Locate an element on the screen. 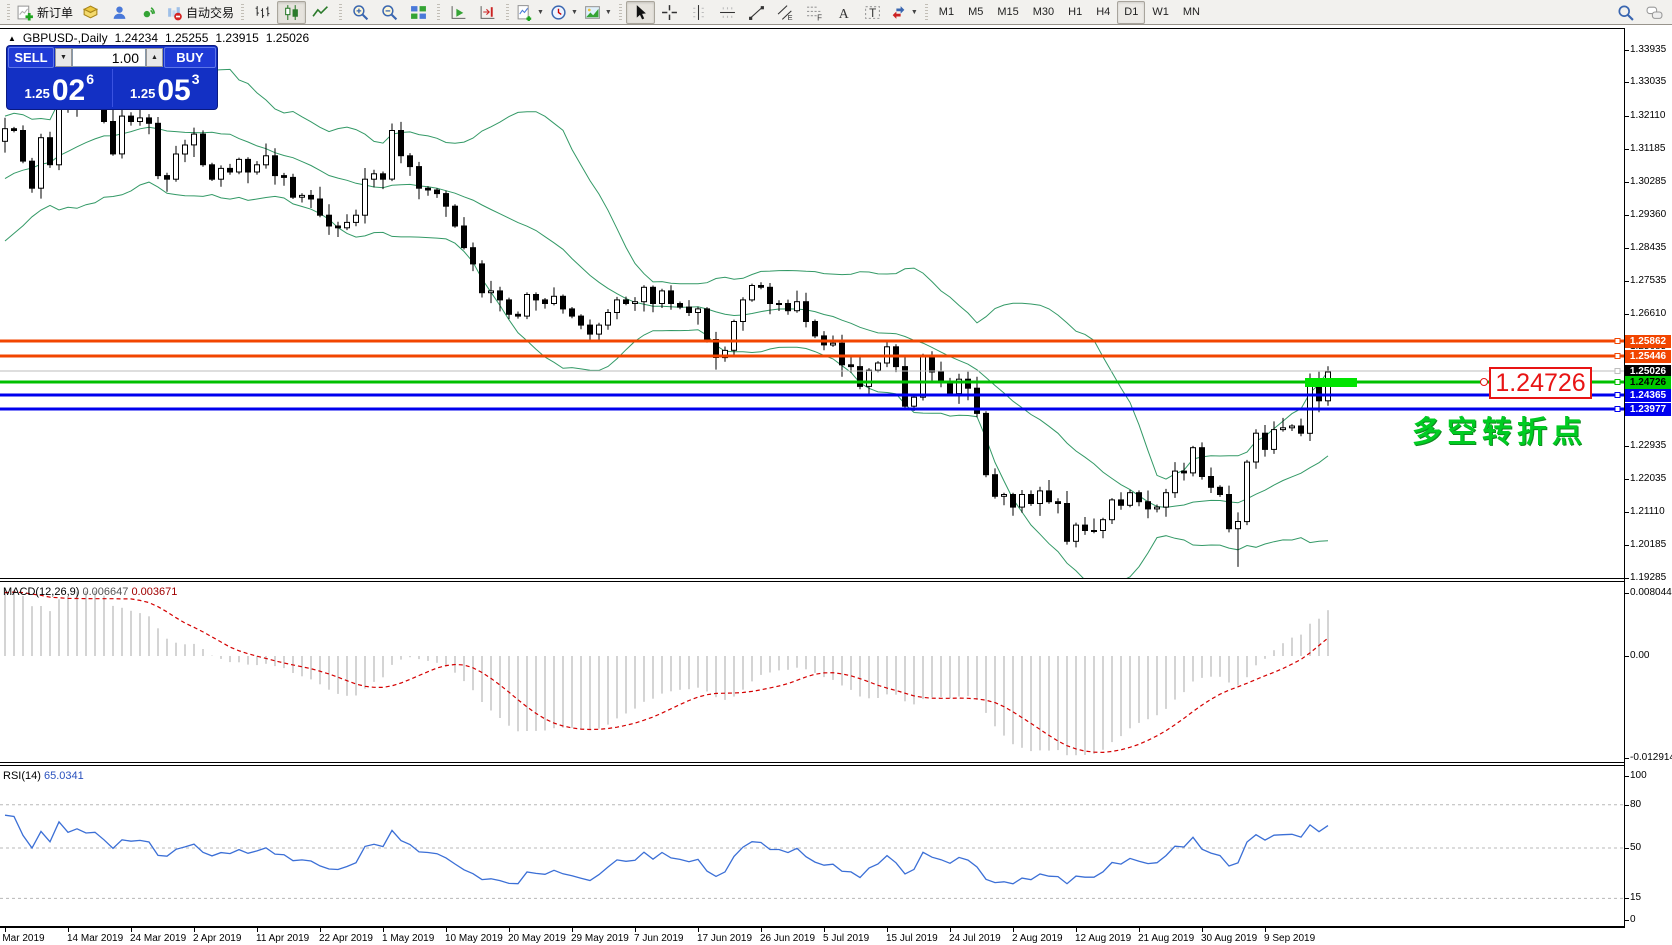 The image size is (1672, 945). price-tick-label: 1.26610 is located at coordinates (1645, 313).